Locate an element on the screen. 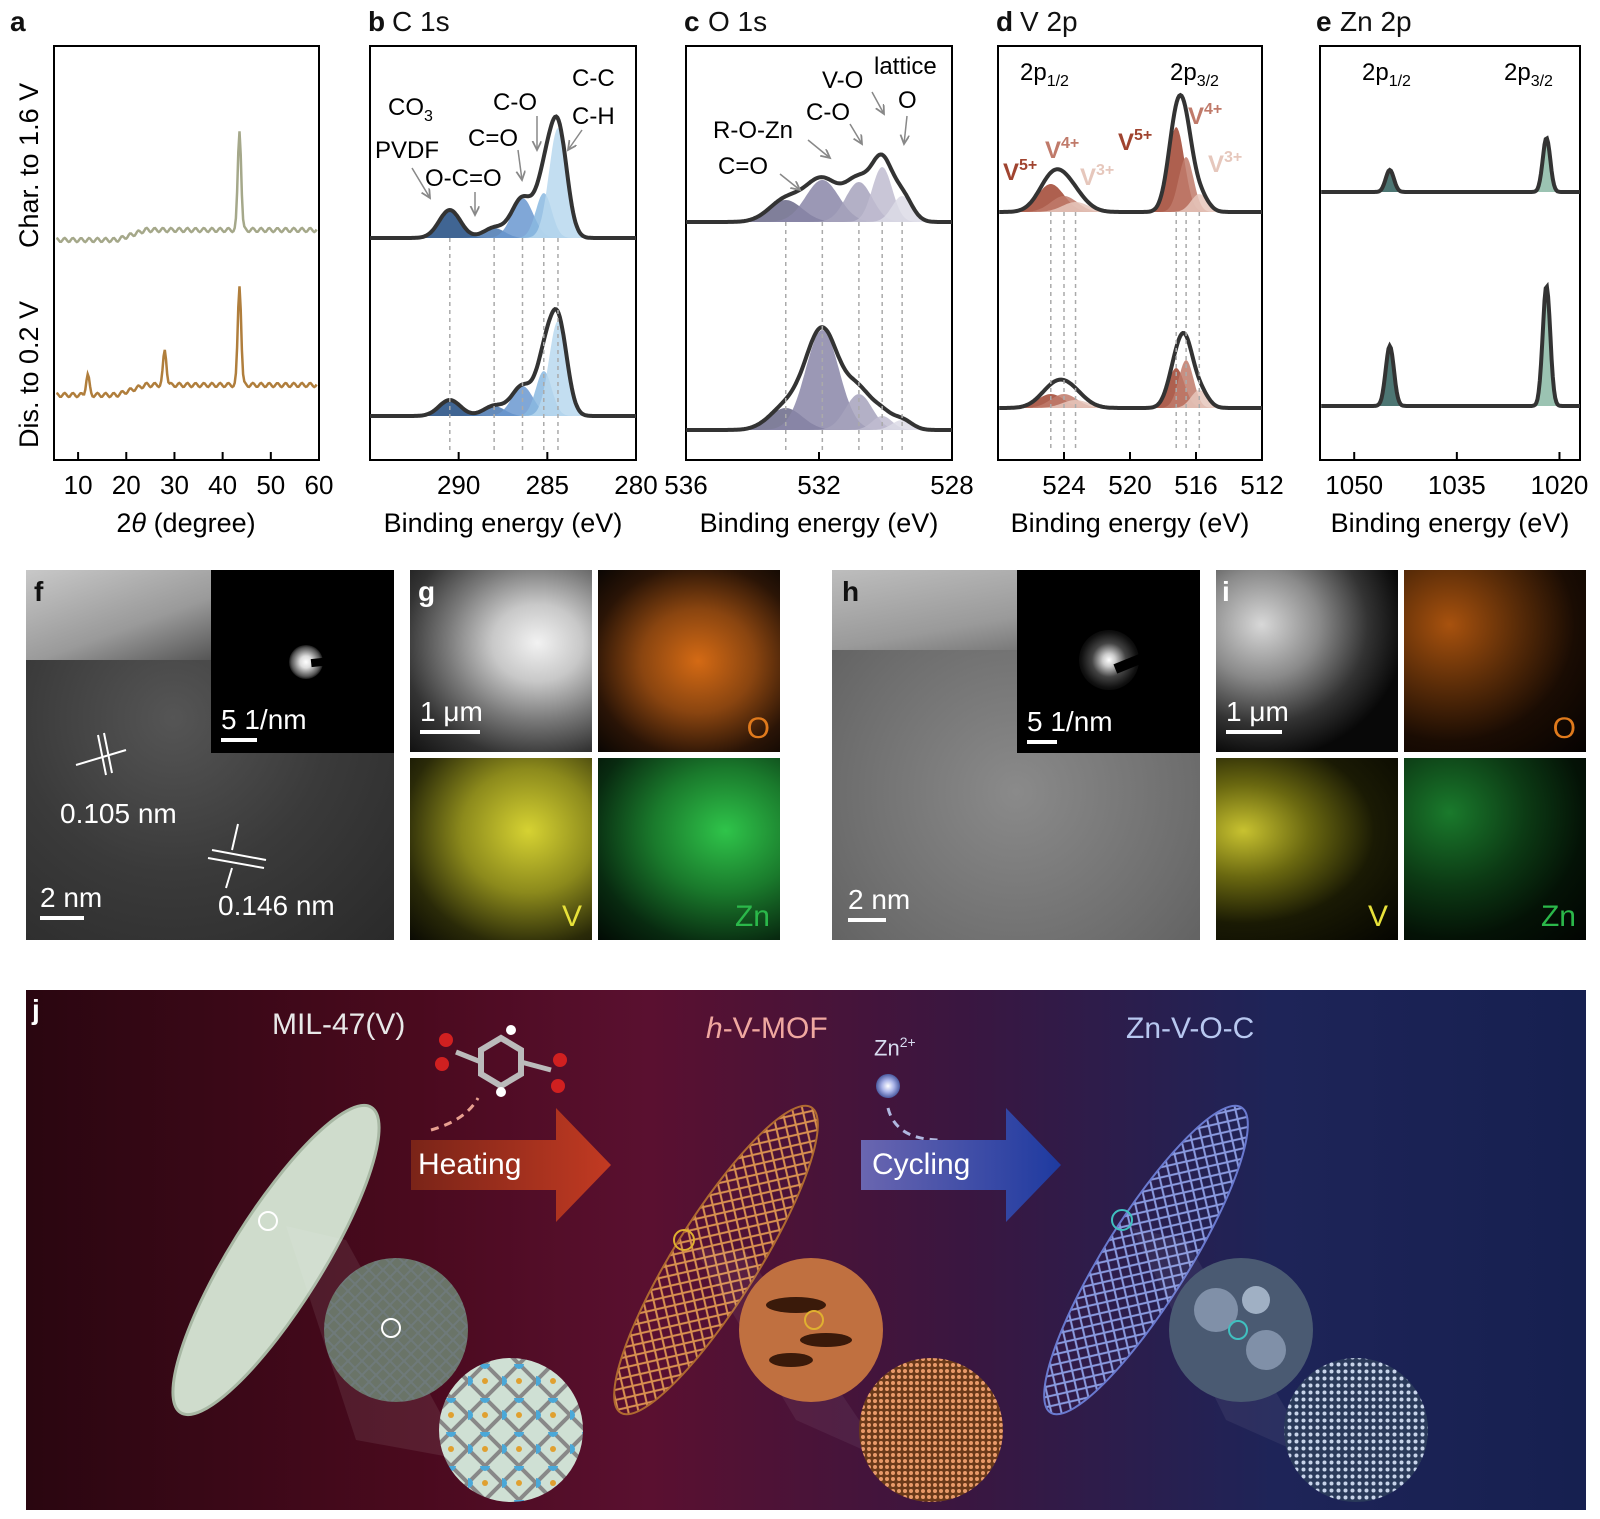 This screenshot has width=1600, height=1519. zn2p-tick-1050: 1050 is located at coordinates (1354, 485).